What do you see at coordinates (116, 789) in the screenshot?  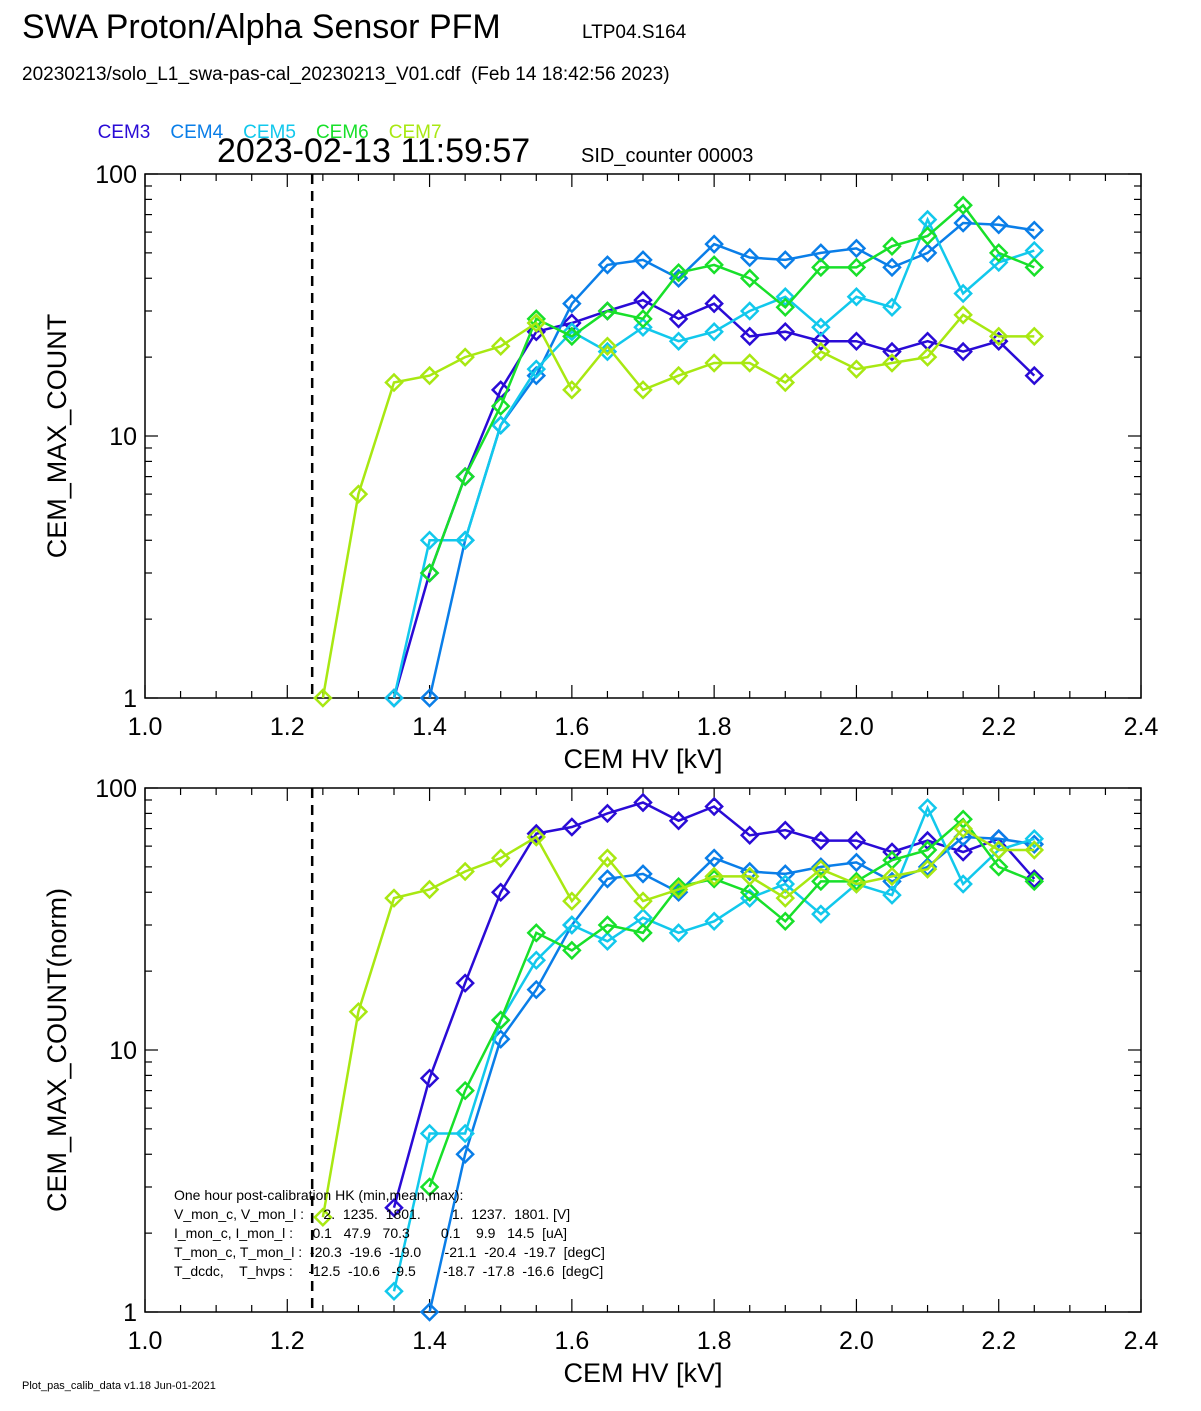 I see `y-tick-label: 100` at bounding box center [116, 789].